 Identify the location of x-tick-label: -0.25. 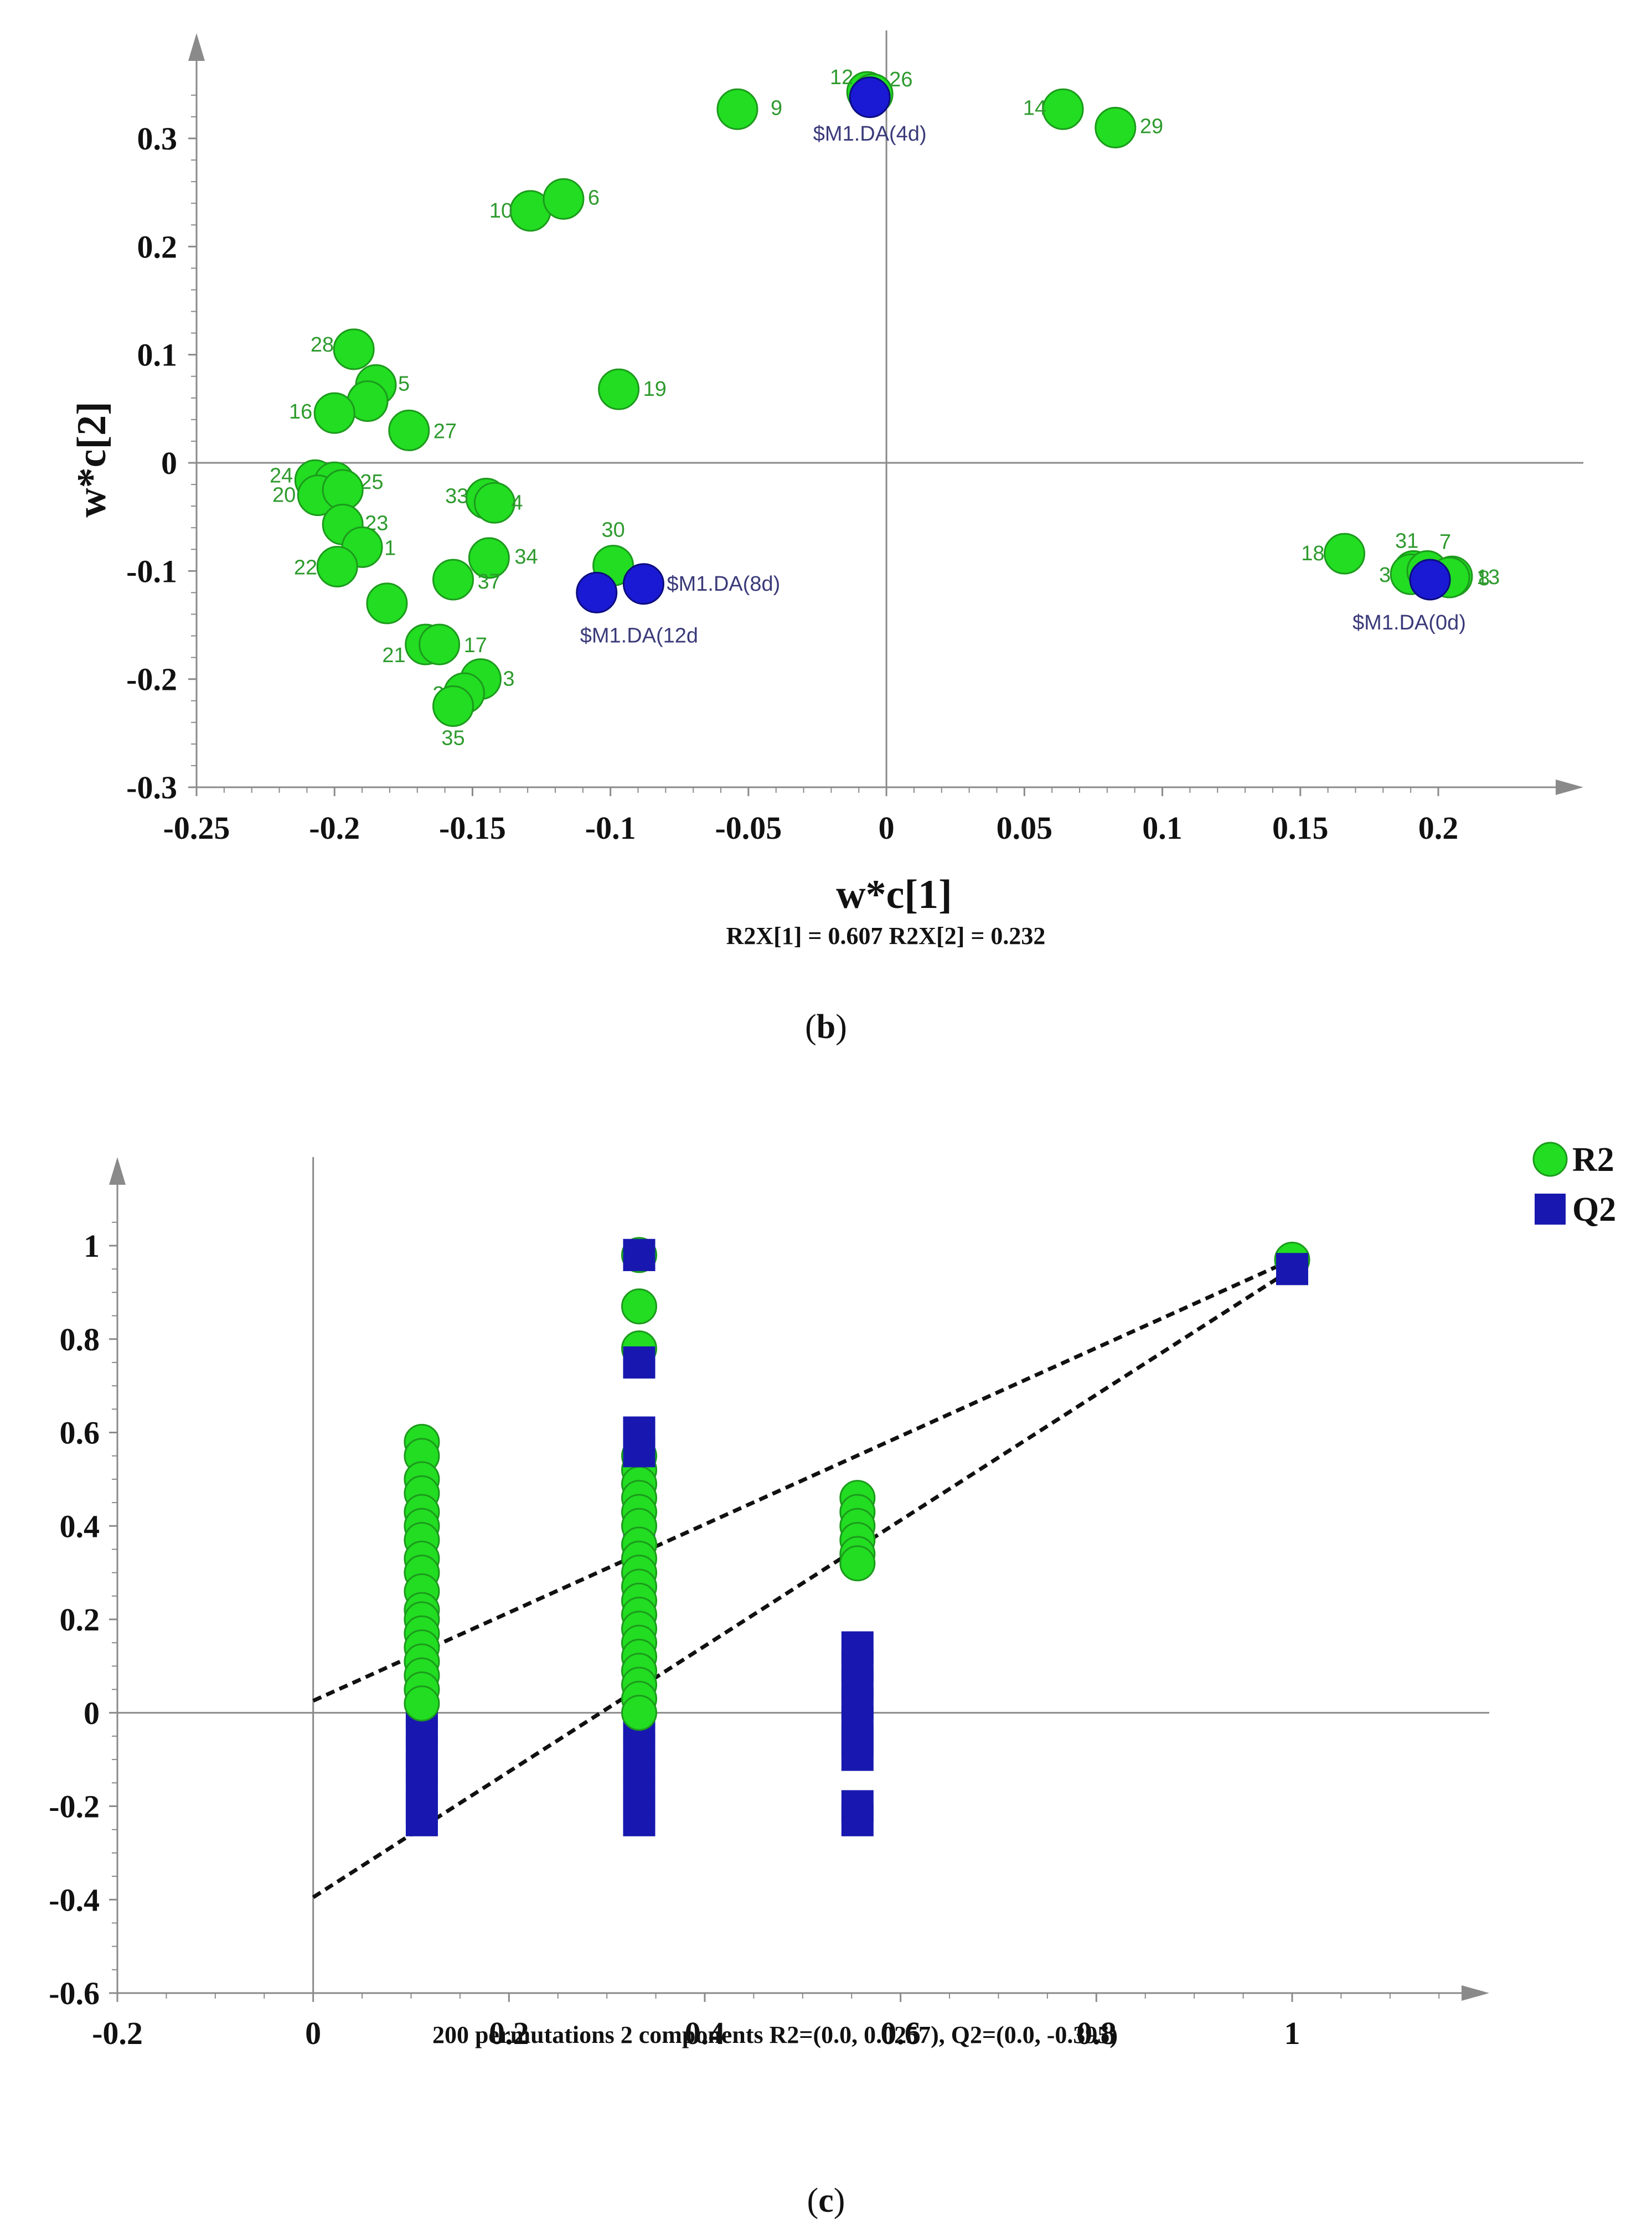
(196, 828).